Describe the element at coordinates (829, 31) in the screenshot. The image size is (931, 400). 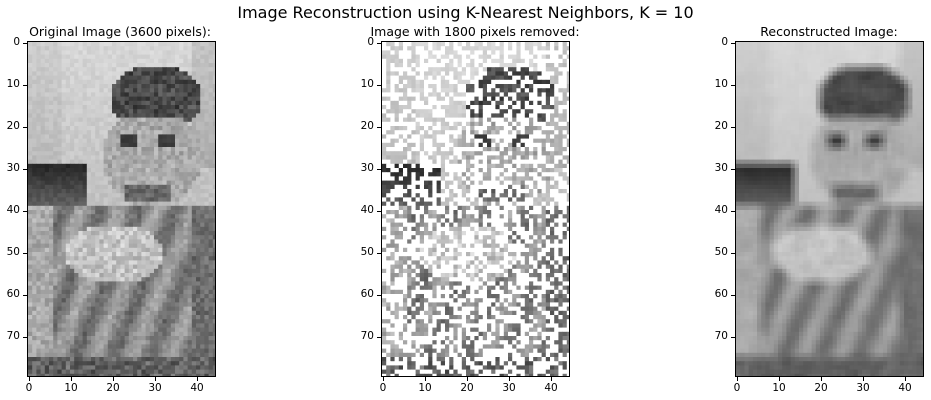
I see `panel-title-reconstructed: Reconstructed Image:` at that location.